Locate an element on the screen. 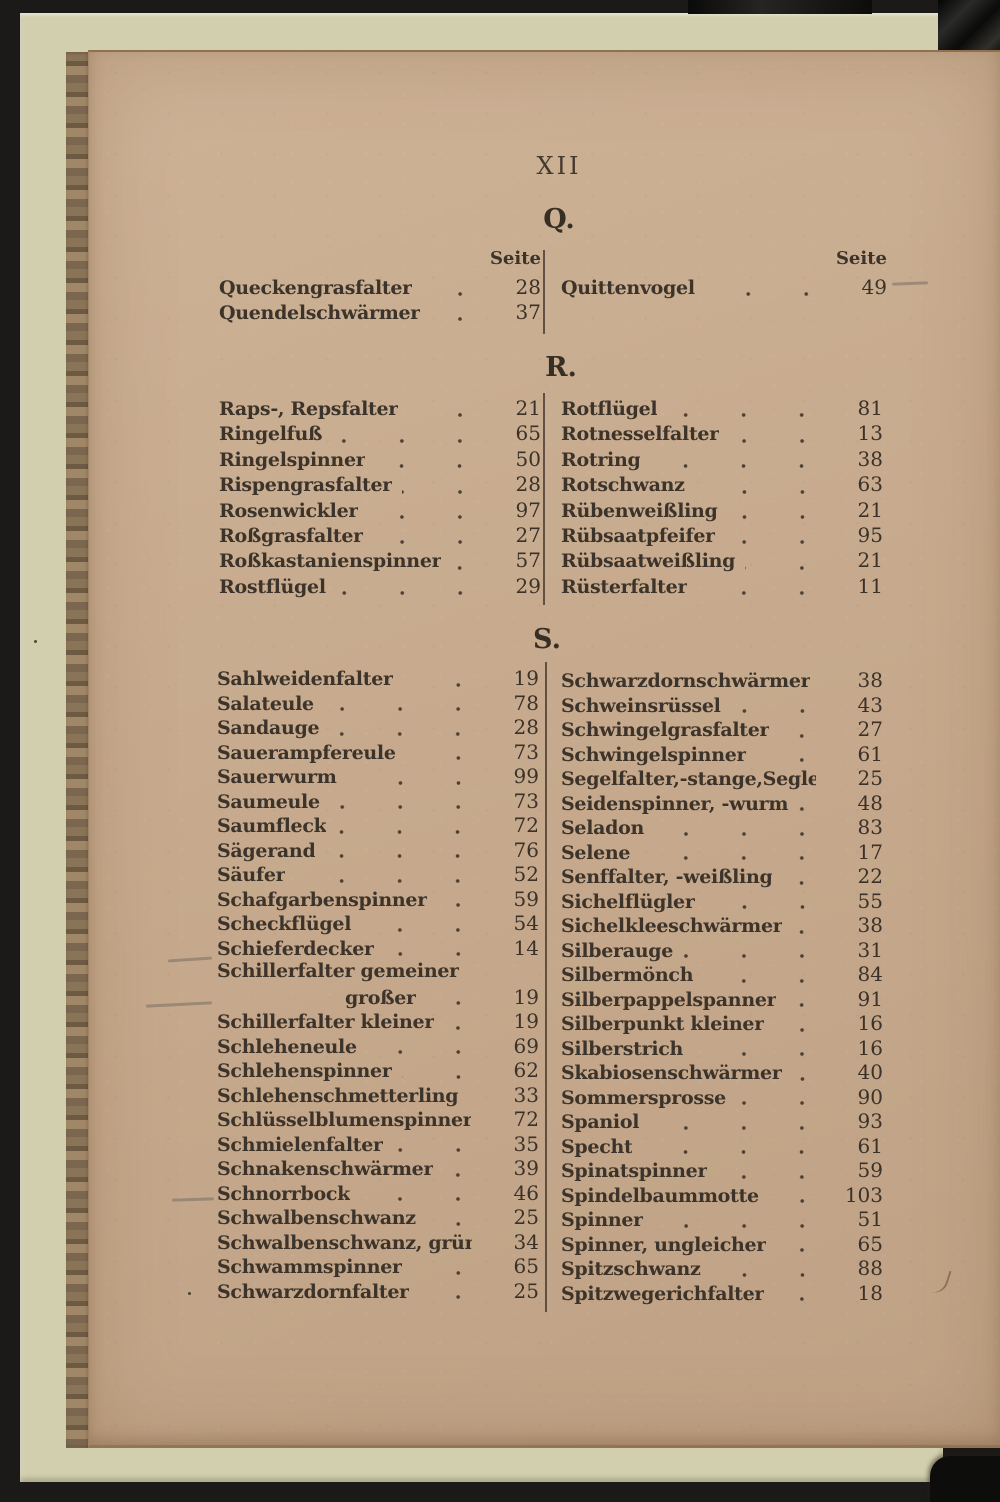 The image size is (1000, 1502). entry-name: Sauerampfereule is located at coordinates (306, 752).